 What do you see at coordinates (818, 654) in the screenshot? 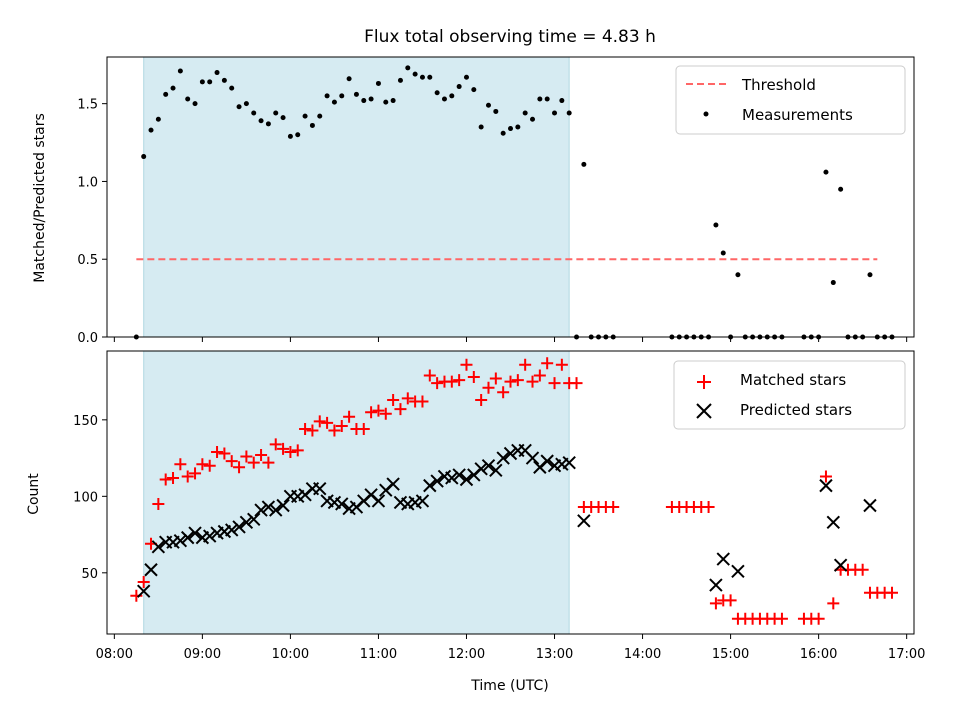
I see `x-tick-label: 16:00` at bounding box center [818, 654].